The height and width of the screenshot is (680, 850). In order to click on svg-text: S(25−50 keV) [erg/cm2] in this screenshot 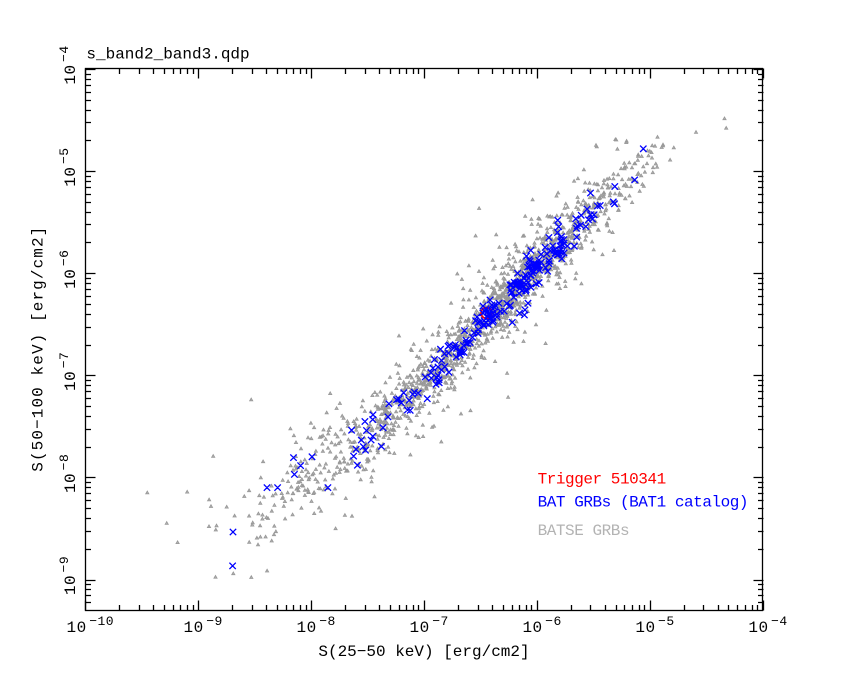, I will do `click(423, 652)`.